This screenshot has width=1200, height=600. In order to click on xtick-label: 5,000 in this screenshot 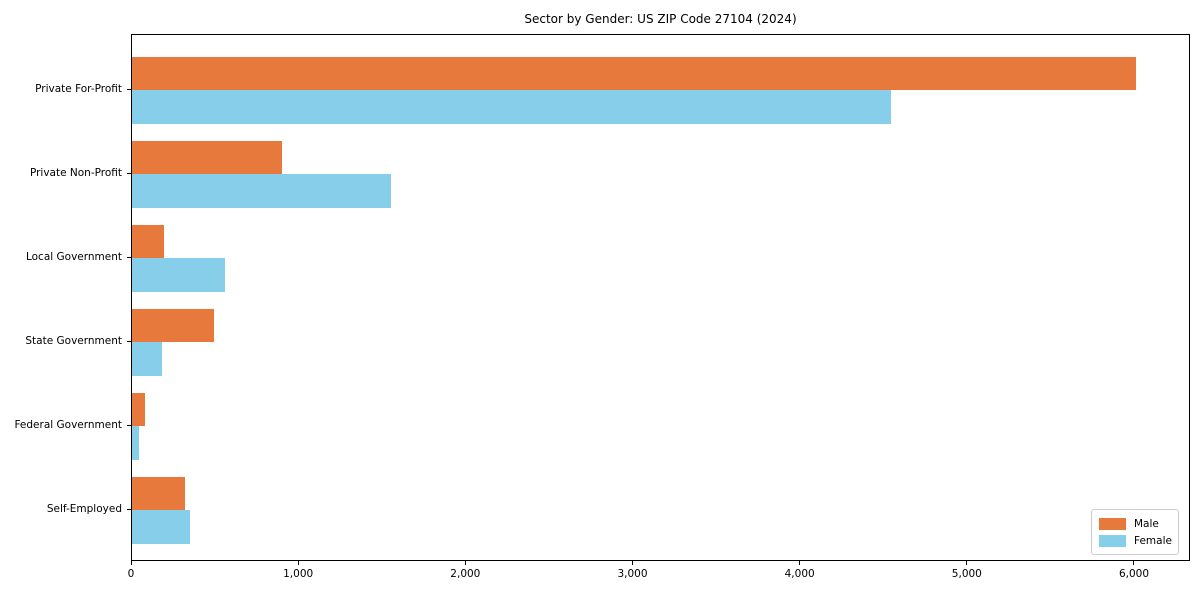, I will do `click(966, 574)`.